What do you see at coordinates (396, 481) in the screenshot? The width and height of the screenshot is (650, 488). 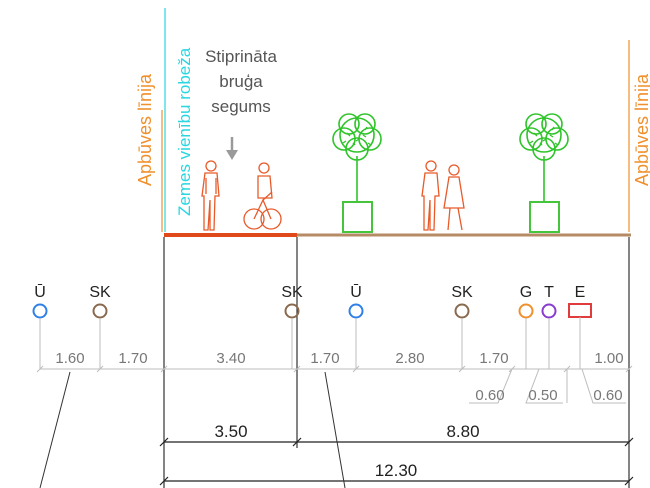 I see `dimension-total` at bounding box center [396, 481].